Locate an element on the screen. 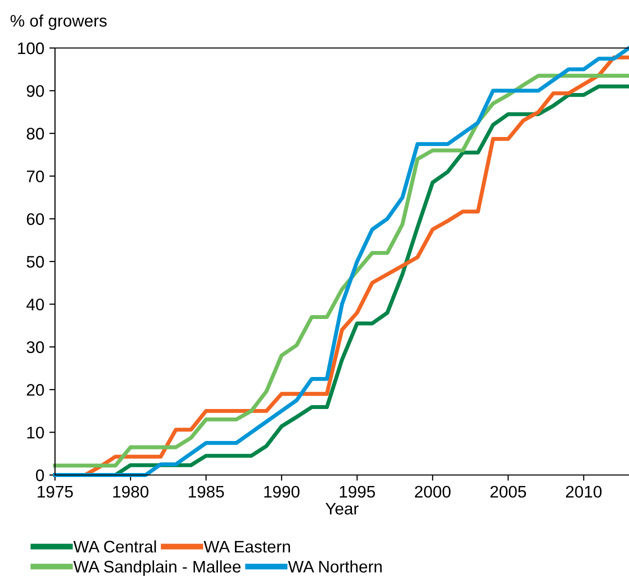  legend-label: WA Central is located at coordinates (114, 546).